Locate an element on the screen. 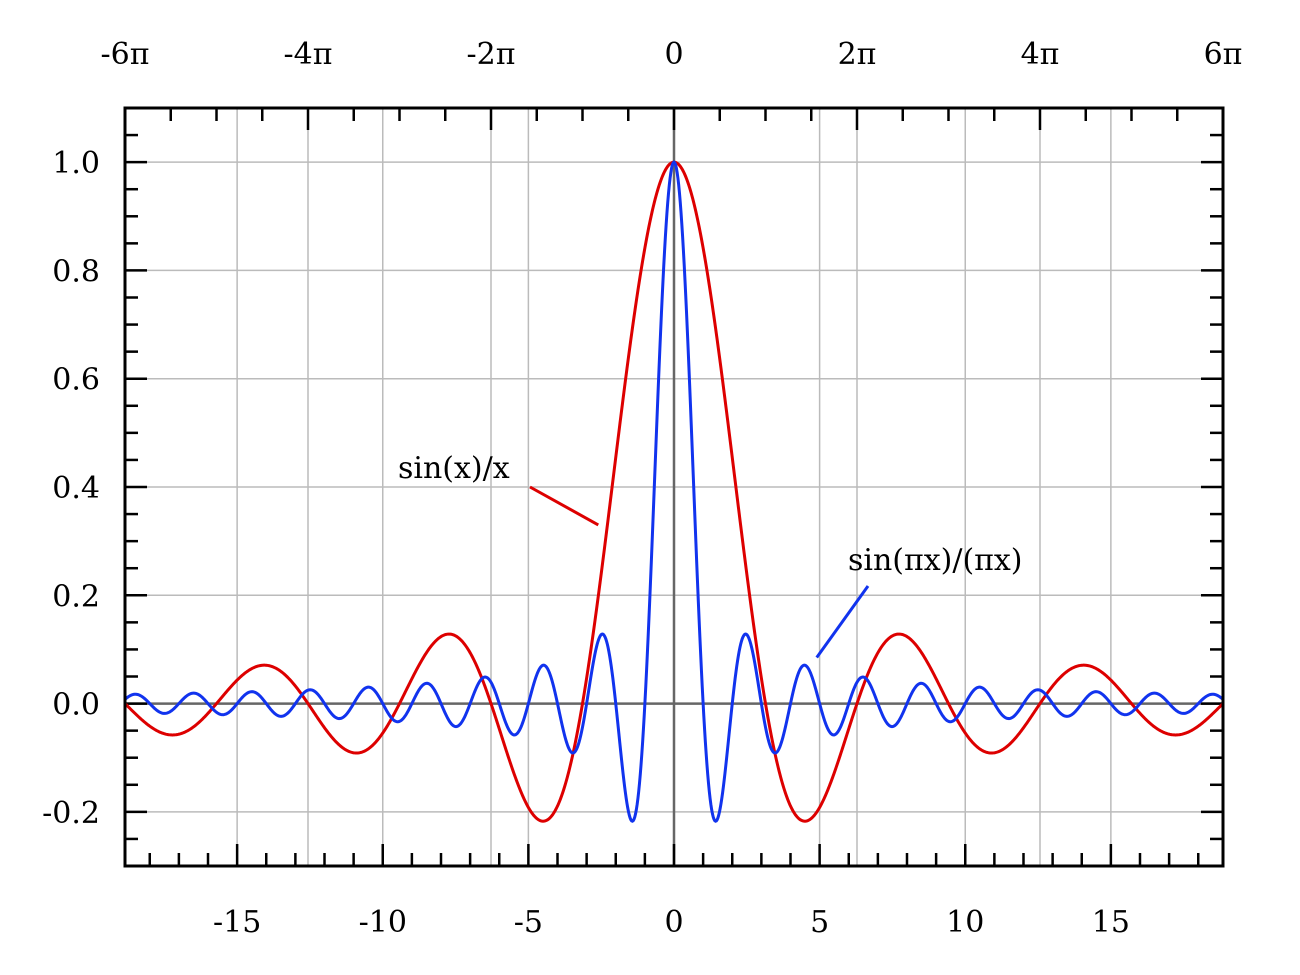 The width and height of the screenshot is (1300, 975). y-tick-label: 0.2 is located at coordinates (76, 596).